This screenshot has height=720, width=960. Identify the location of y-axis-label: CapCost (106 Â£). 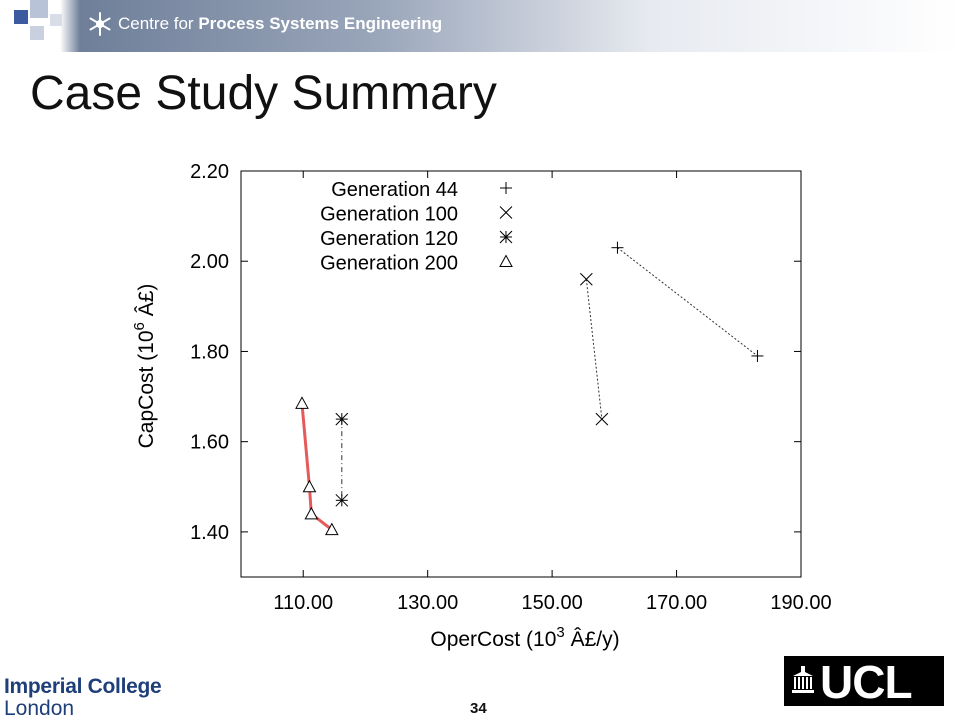
(144, 366).